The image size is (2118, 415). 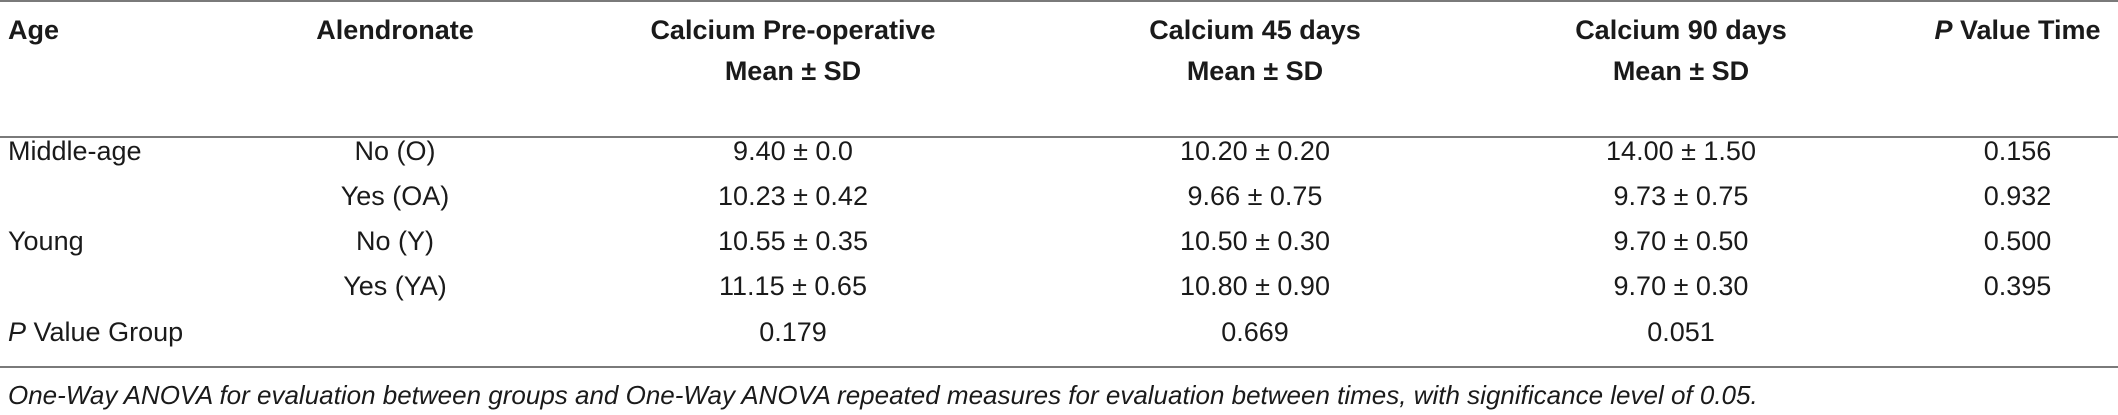 What do you see at coordinates (17, 332) in the screenshot?
I see `p-value-group-label-p: P` at bounding box center [17, 332].